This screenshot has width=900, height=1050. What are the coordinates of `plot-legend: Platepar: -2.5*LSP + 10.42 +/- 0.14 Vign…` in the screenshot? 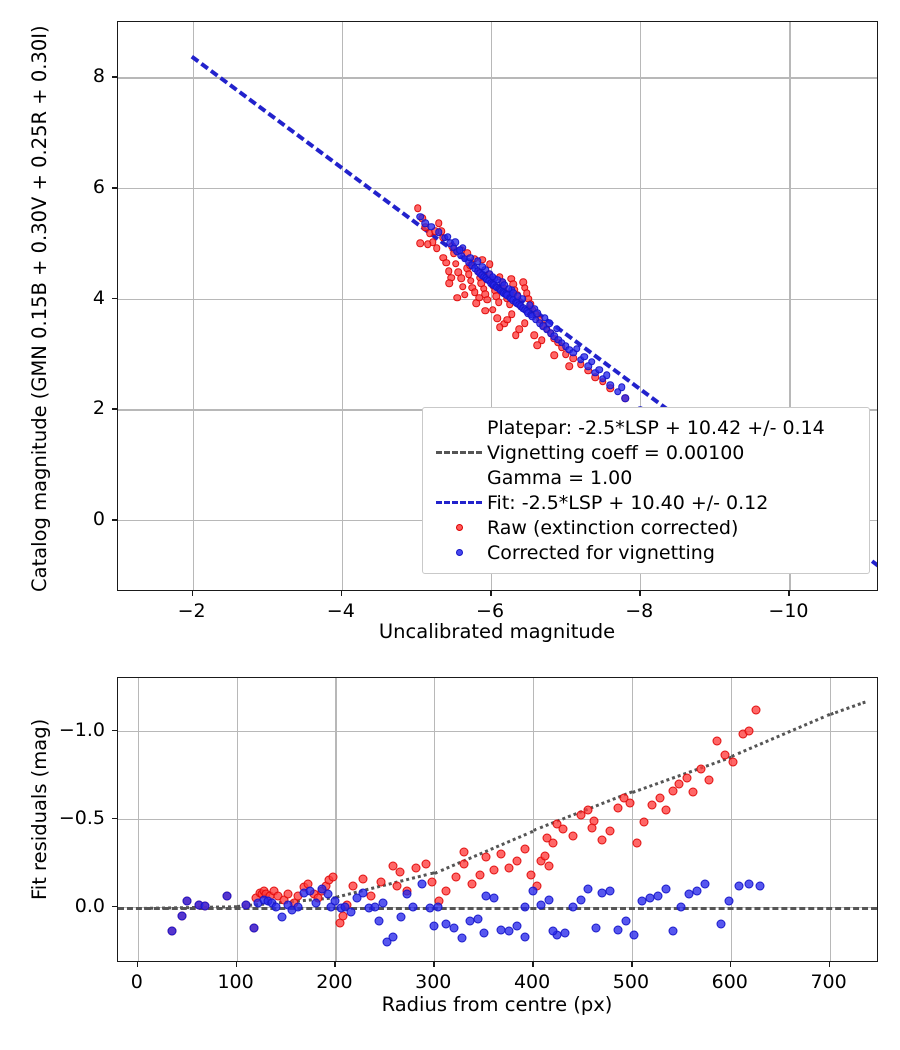 It's located at (646, 490).